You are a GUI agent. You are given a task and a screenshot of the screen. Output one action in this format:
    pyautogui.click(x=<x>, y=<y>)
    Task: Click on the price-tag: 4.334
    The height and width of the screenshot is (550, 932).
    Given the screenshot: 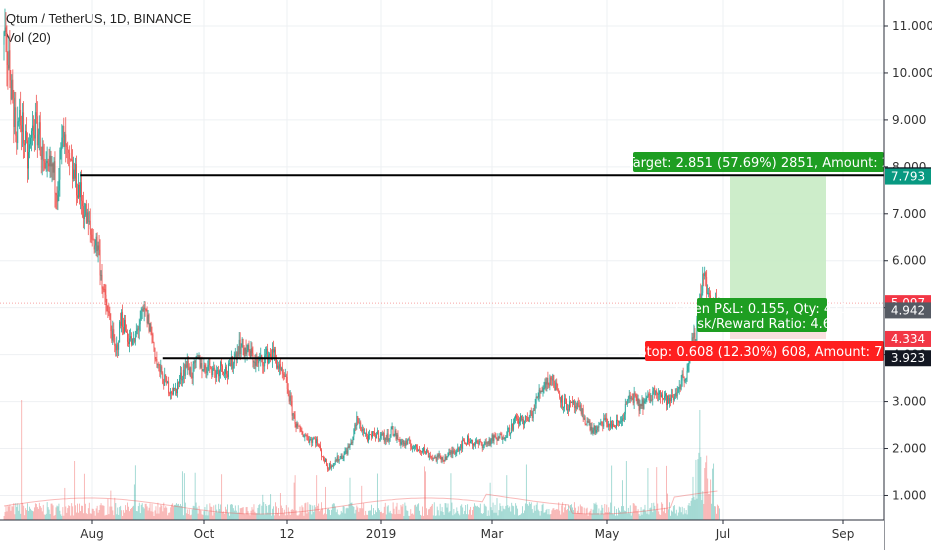 What is the action you would take?
    pyautogui.click(x=908, y=338)
    